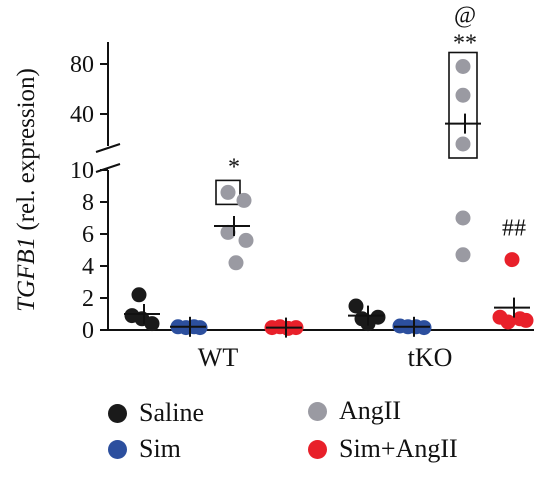 This screenshot has width=546, height=479. I want to click on legend-item-sim-angii: Sim+AngII, so click(383, 449).